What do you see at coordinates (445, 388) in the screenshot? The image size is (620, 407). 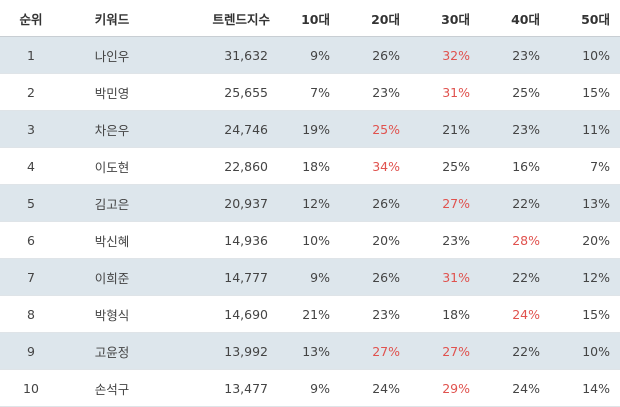 I see `cell-age30: 29%` at bounding box center [445, 388].